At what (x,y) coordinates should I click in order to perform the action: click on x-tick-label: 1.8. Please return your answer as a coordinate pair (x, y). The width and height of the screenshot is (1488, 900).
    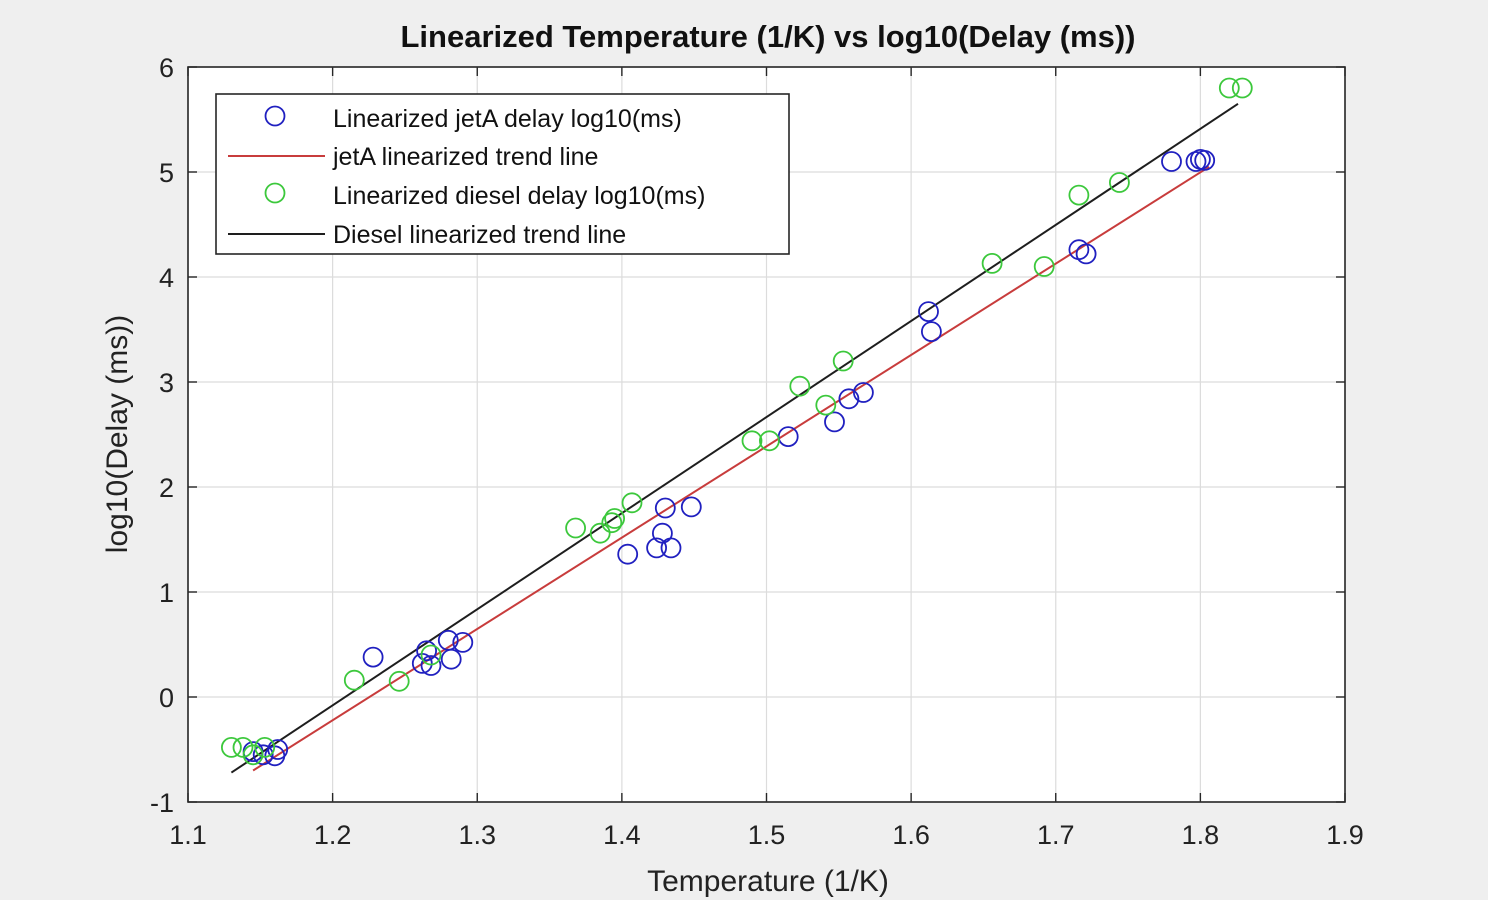
    Looking at the image, I should click on (1201, 835).